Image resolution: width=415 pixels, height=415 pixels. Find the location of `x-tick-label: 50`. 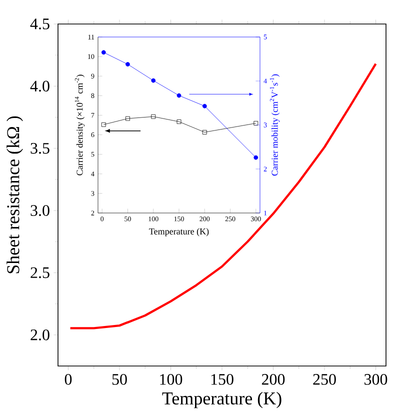

x-tick-label: 50 is located at coordinates (119, 379).